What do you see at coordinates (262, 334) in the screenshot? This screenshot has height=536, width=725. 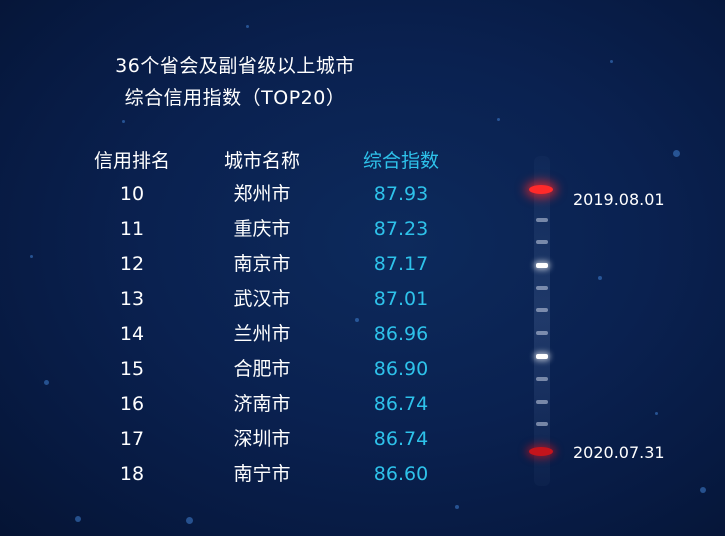 I see `city-cell: 兰州市` at bounding box center [262, 334].